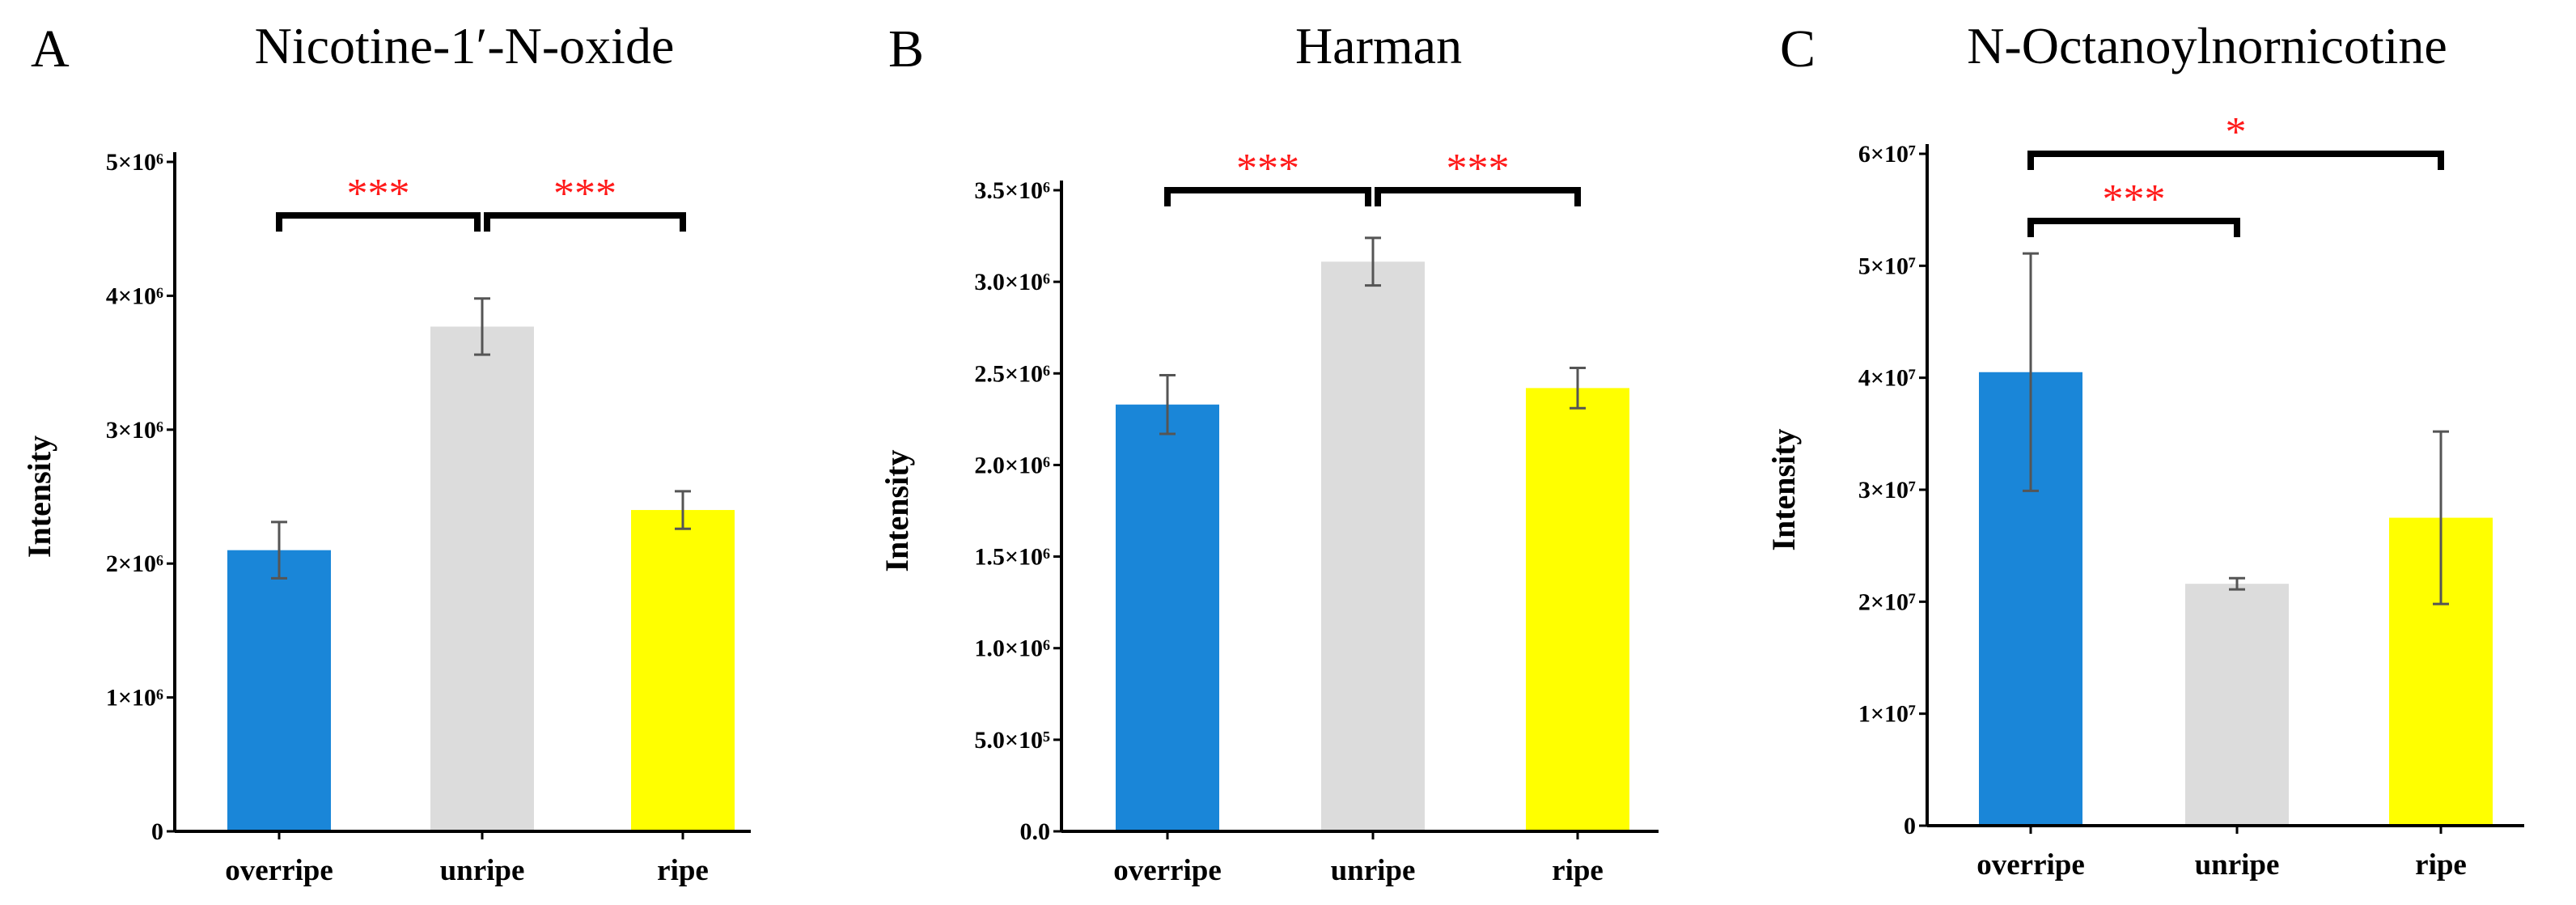 Image resolution: width=2576 pixels, height=905 pixels. I want to click on y-tick-label: 3.0×10⁶, so click(1012, 282).